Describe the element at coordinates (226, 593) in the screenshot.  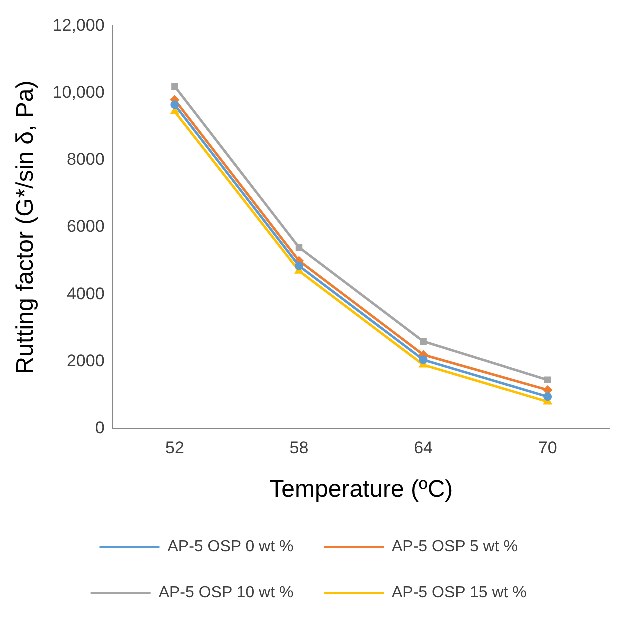
I see `legend-label: AP-5 OSP 10 wt %` at that location.